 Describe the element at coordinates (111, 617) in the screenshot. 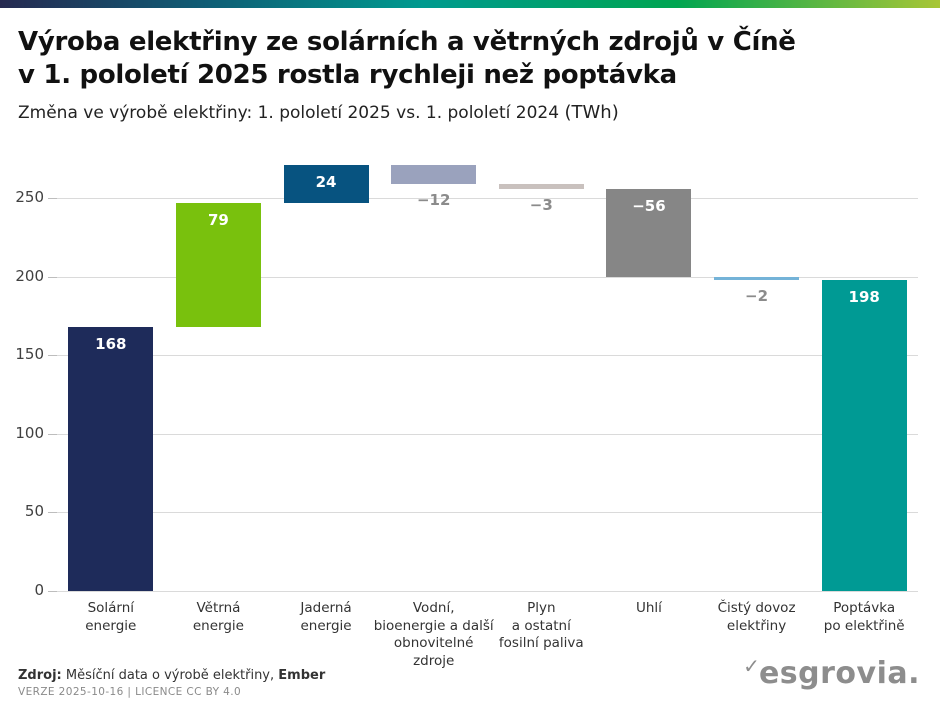

I see `x-axis-label: Solární energie` at that location.